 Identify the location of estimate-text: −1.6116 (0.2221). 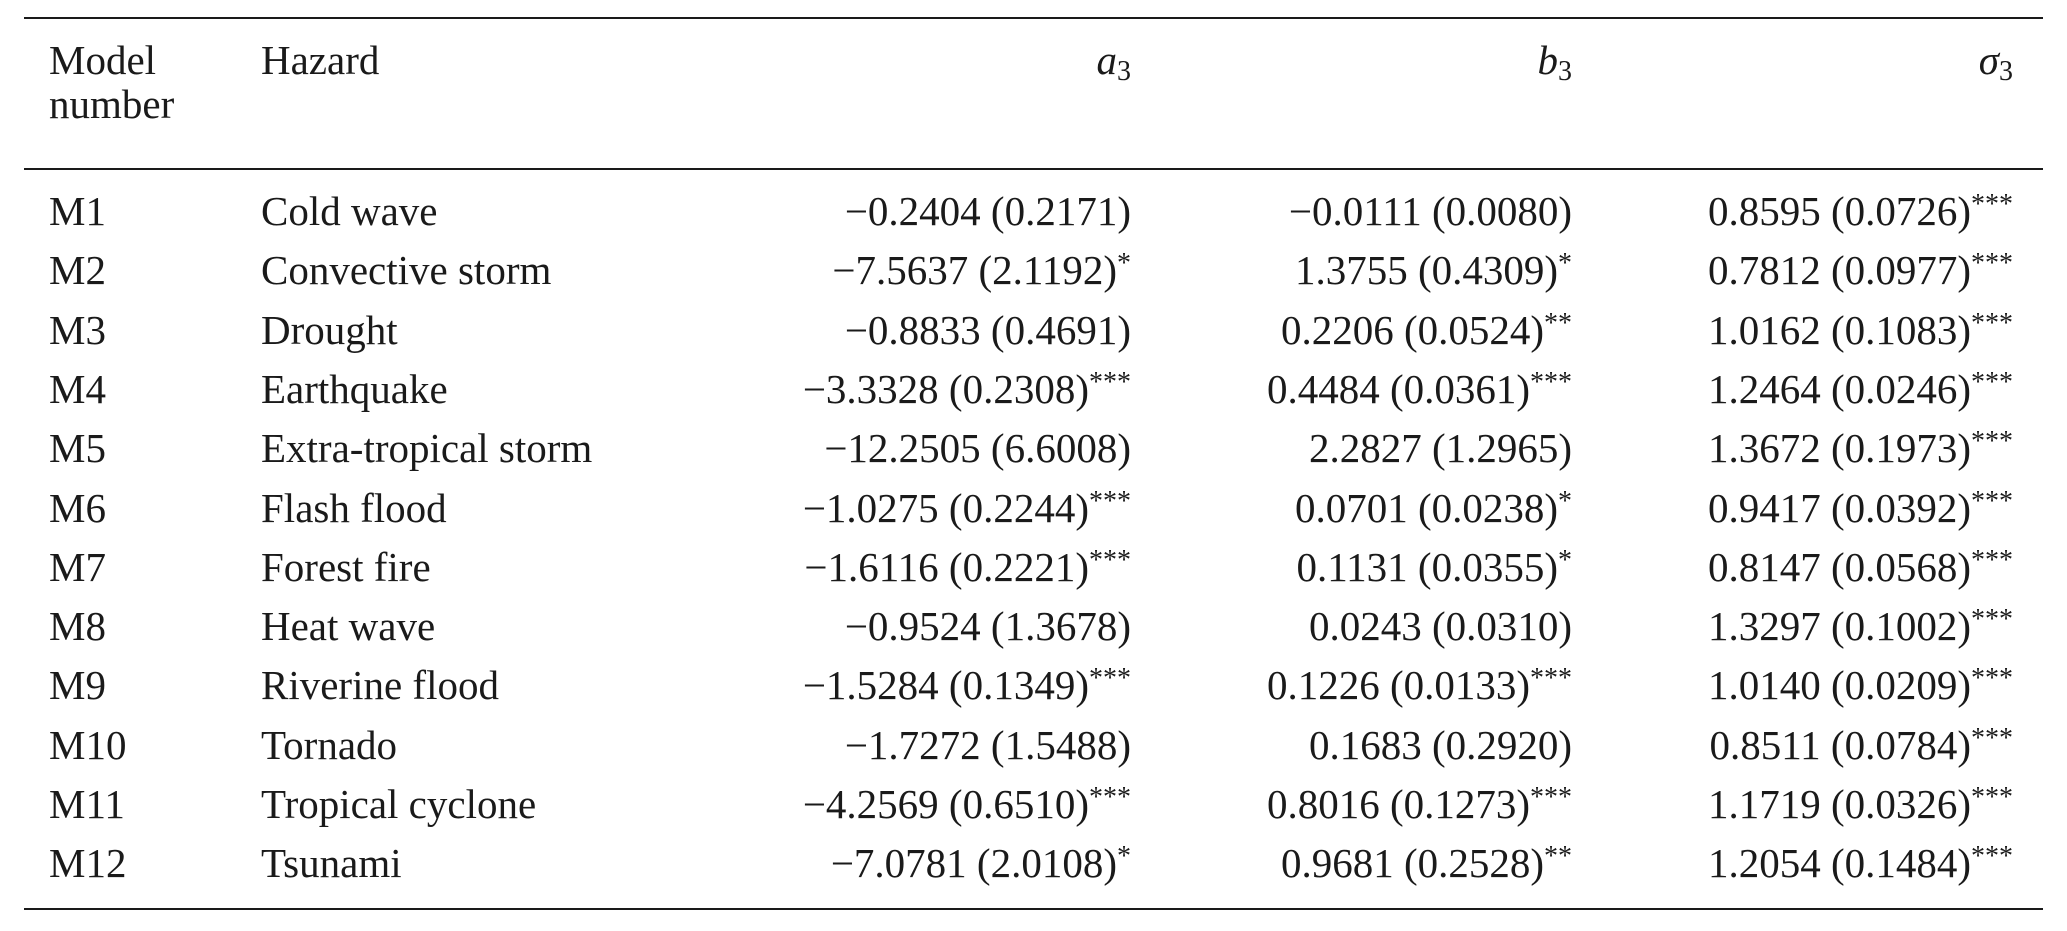
(946, 566).